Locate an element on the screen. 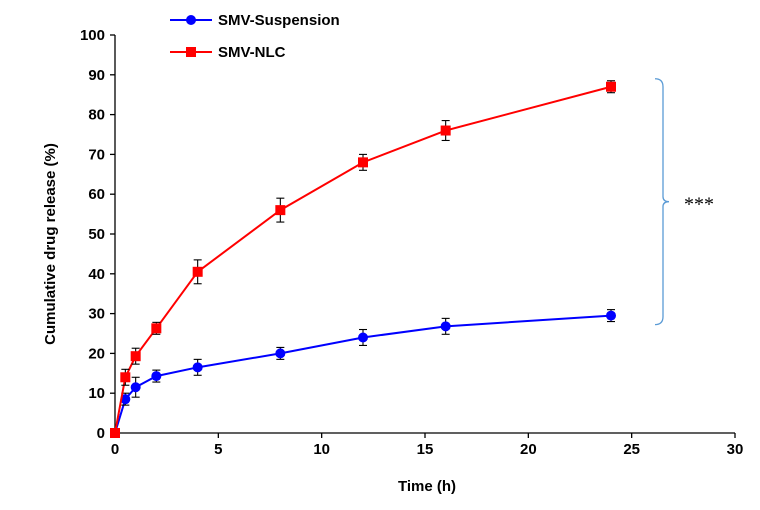 The image size is (760, 510). x-tick-label: 0 is located at coordinates (115, 449).